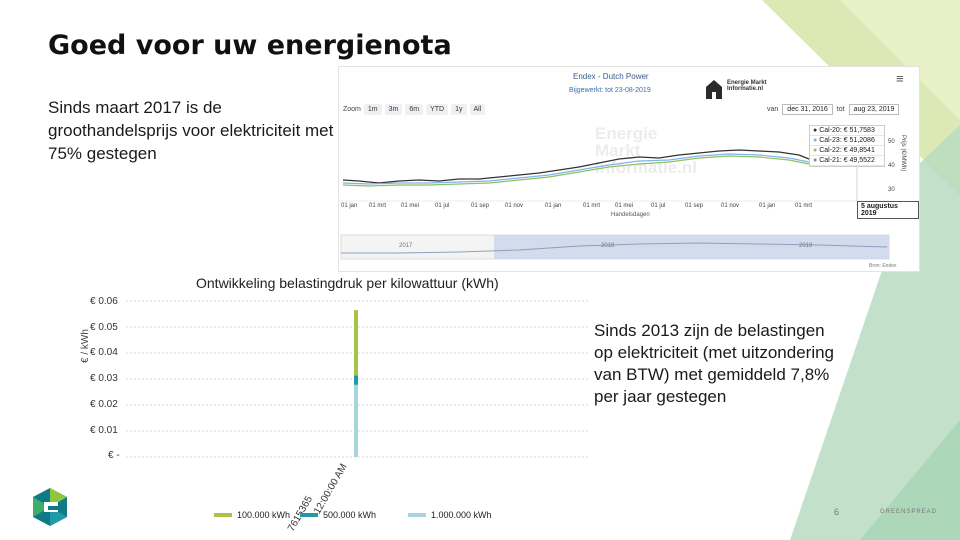 This screenshot has height=540, width=960. I want to click on tooltip-row: ● Cal-21: € 49,5522, so click(847, 161).